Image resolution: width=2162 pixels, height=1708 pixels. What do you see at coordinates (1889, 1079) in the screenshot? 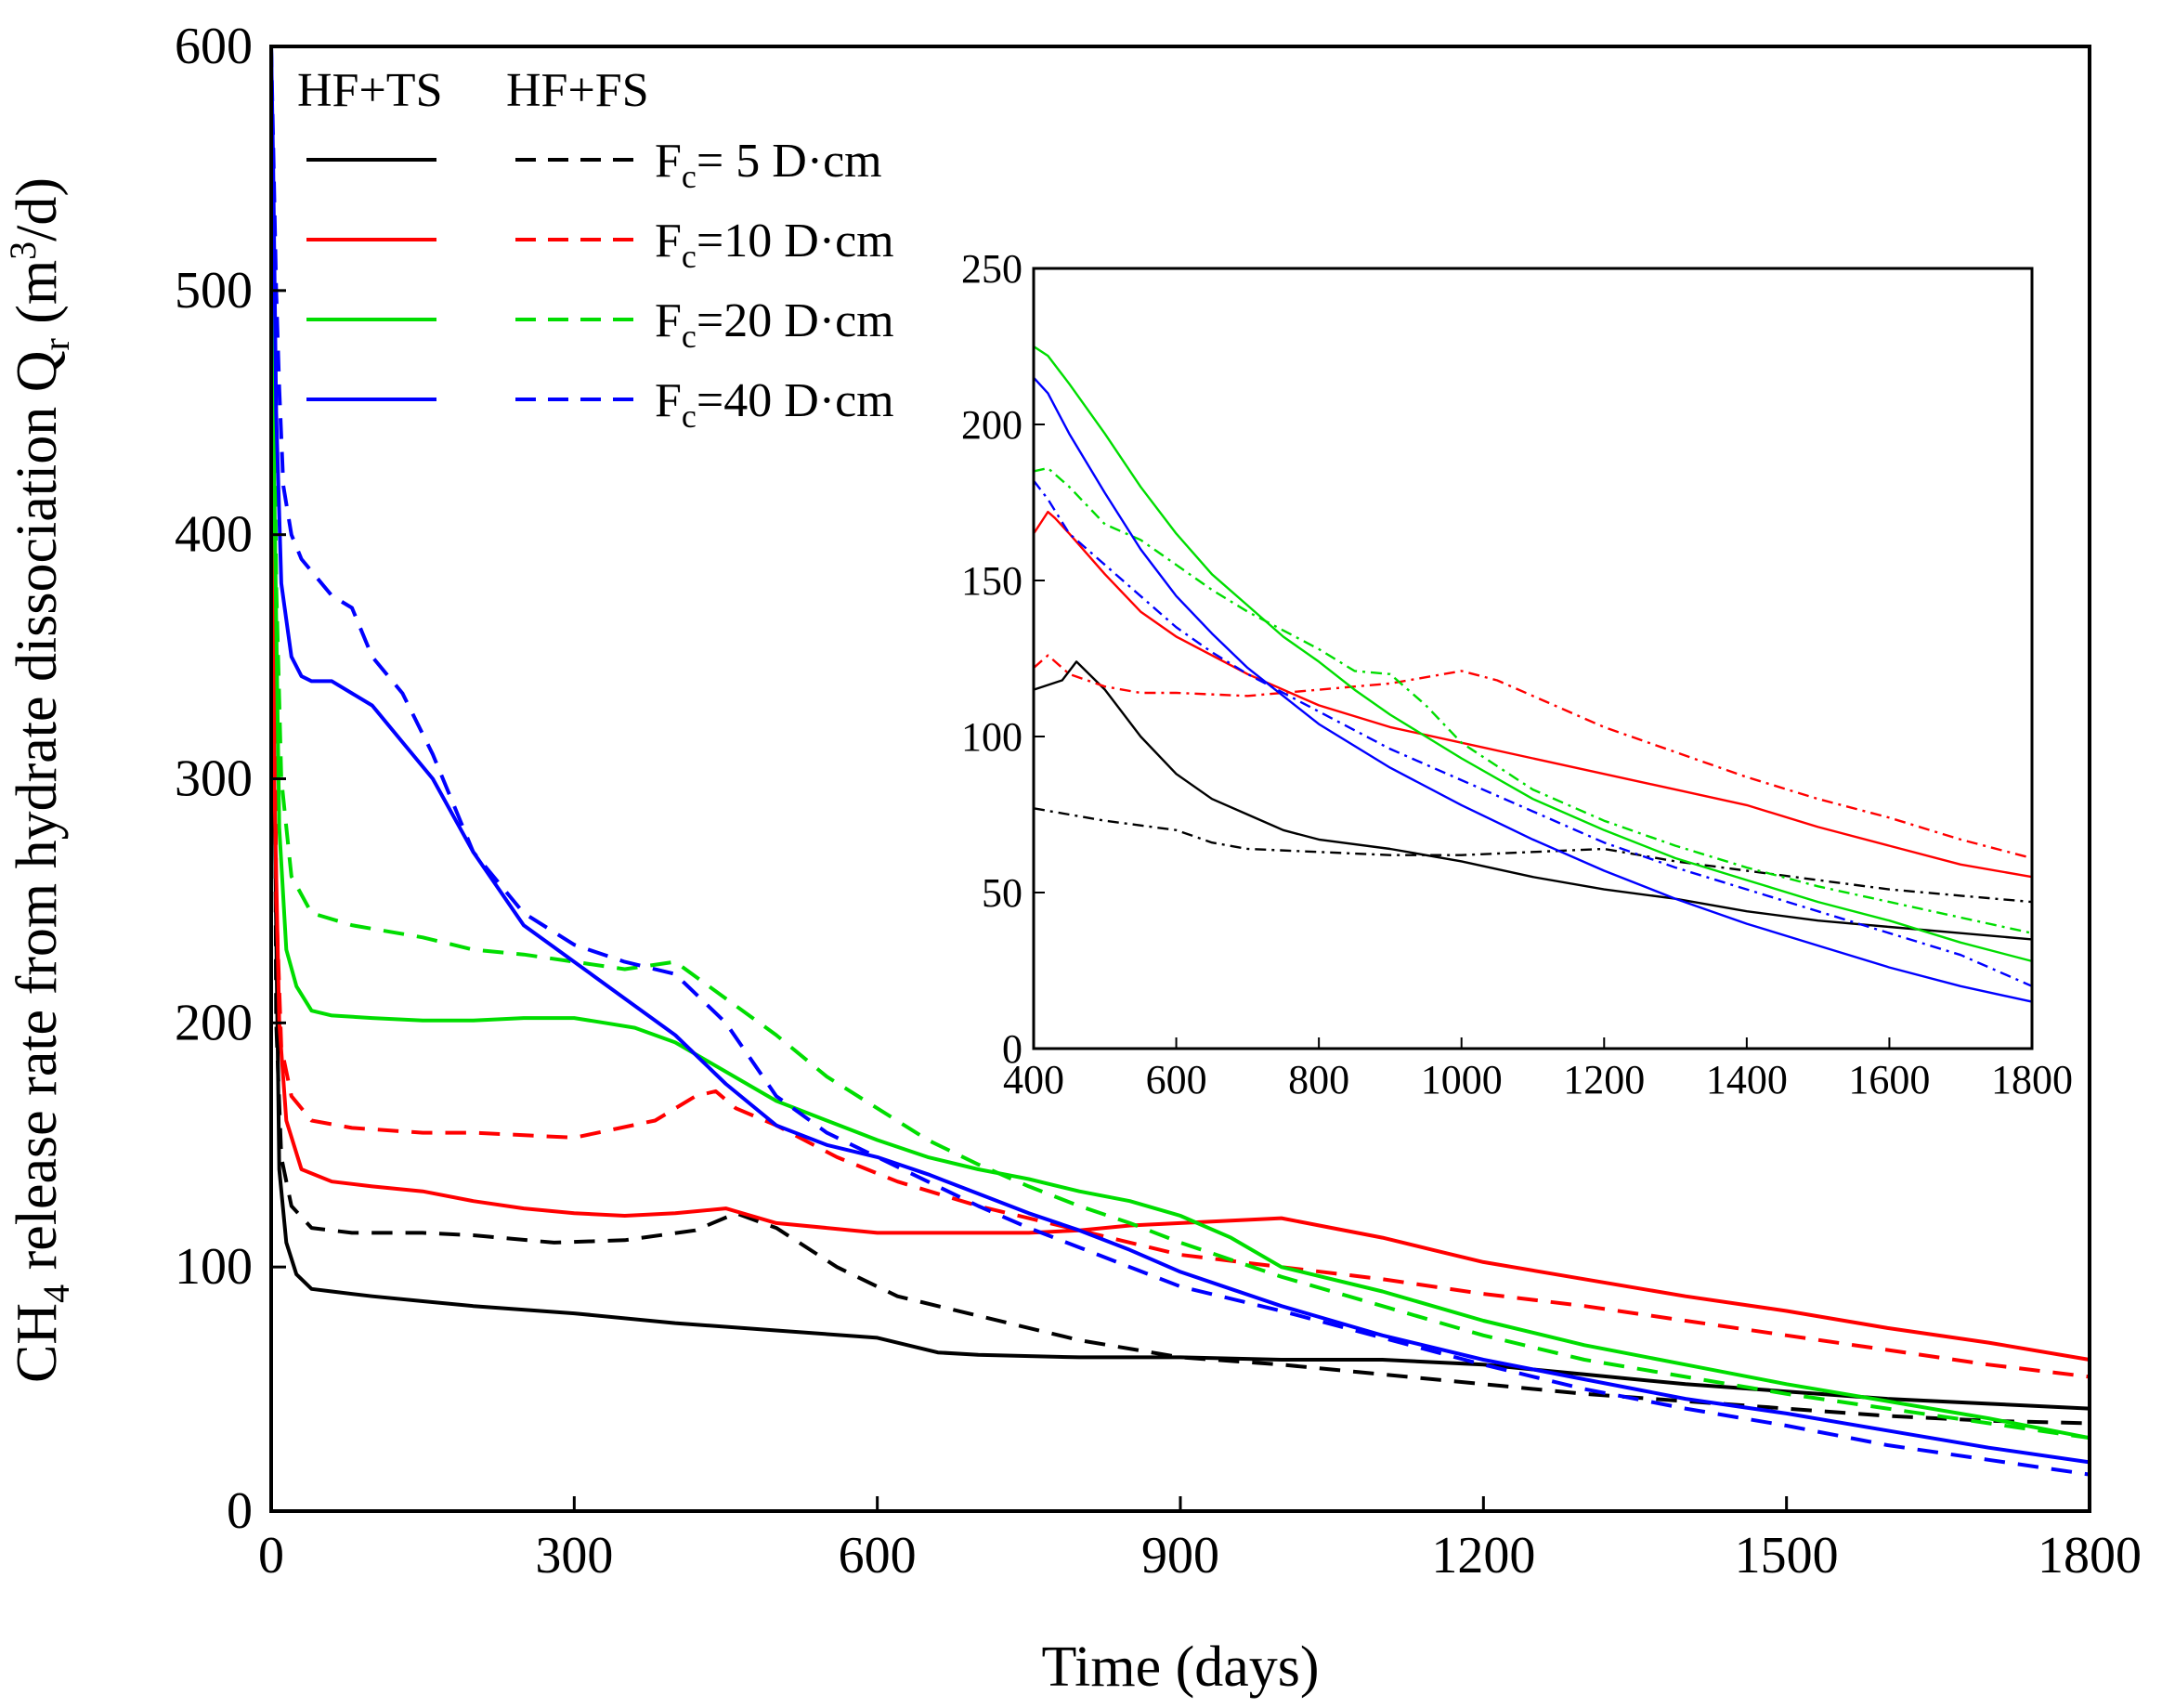
I see `inset-x-tick-label: 1600` at bounding box center [1889, 1079].